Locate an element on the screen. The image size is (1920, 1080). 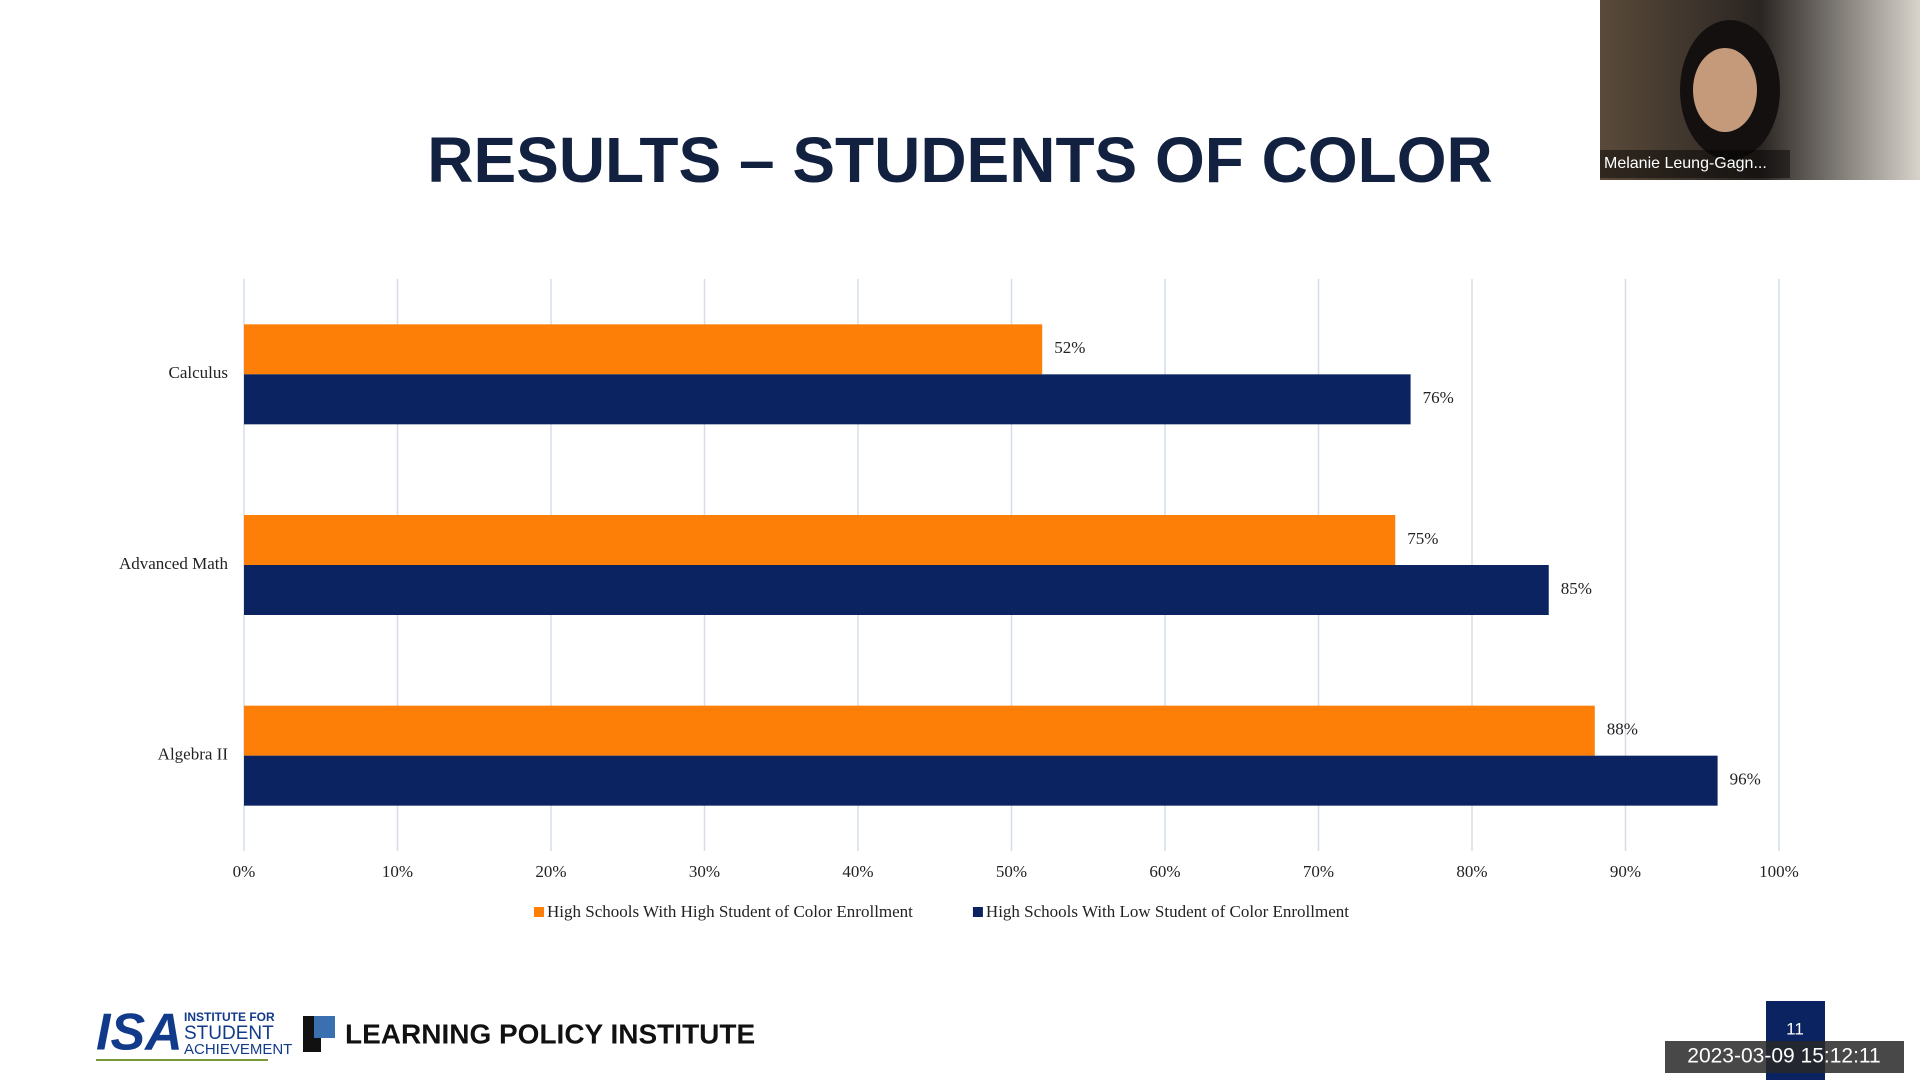
data-label: 96% is located at coordinates (1745, 779).